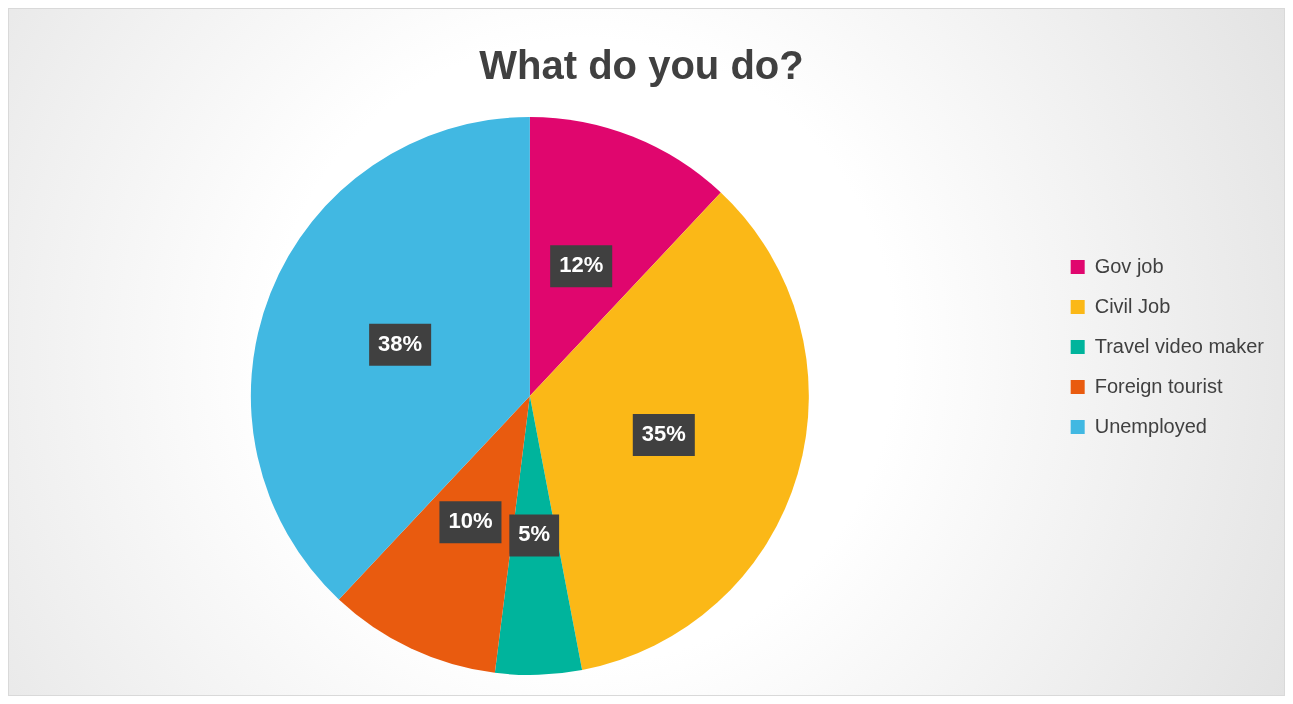  I want to click on chart-title: What do you do?, so click(641, 65).